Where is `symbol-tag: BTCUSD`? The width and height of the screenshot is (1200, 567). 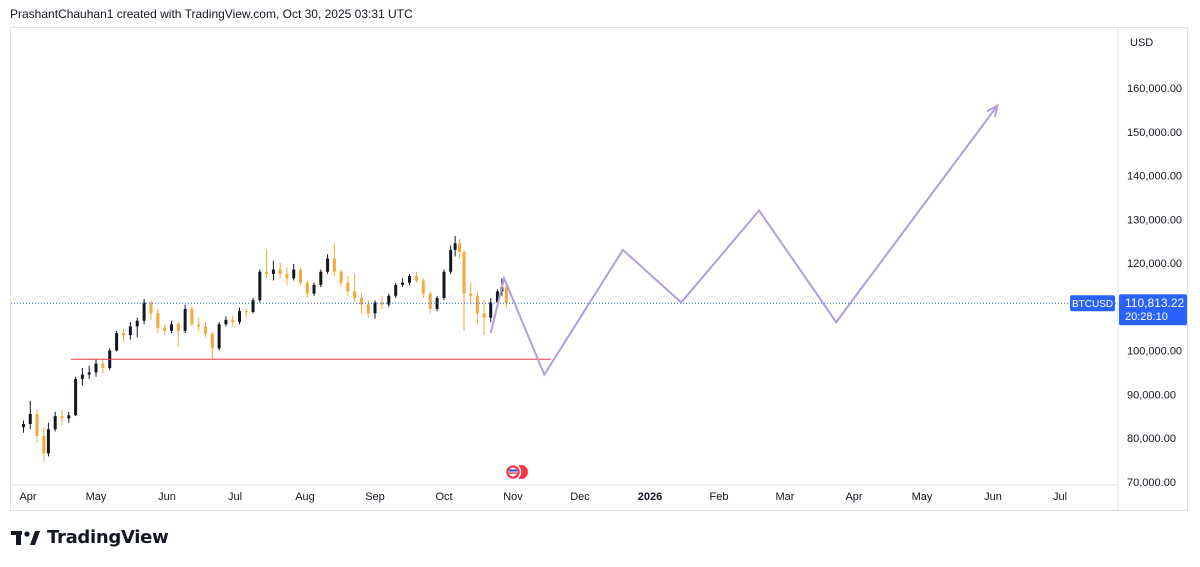
symbol-tag: BTCUSD is located at coordinates (1092, 303).